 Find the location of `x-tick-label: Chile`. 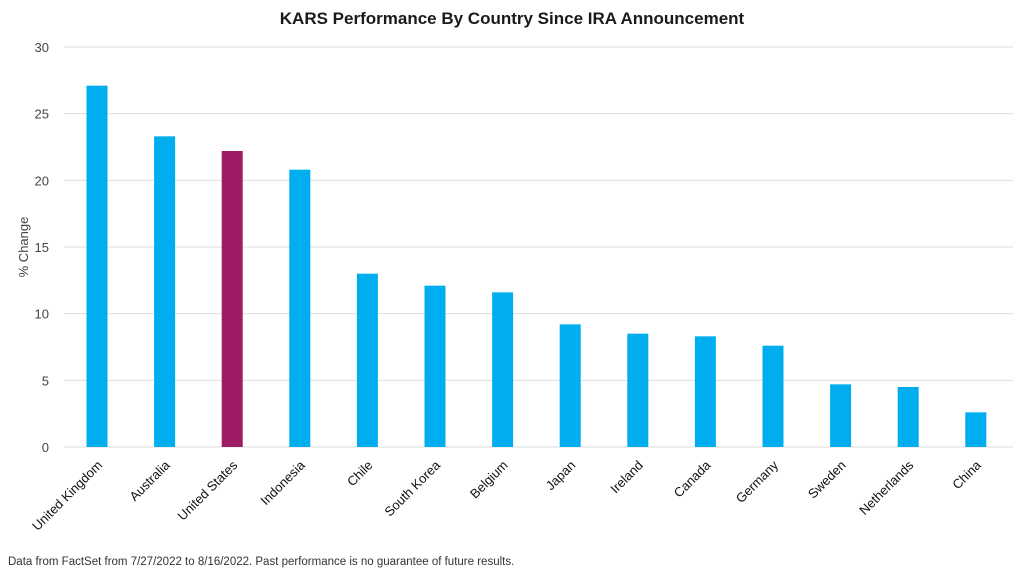

x-tick-label: Chile is located at coordinates (360, 474).